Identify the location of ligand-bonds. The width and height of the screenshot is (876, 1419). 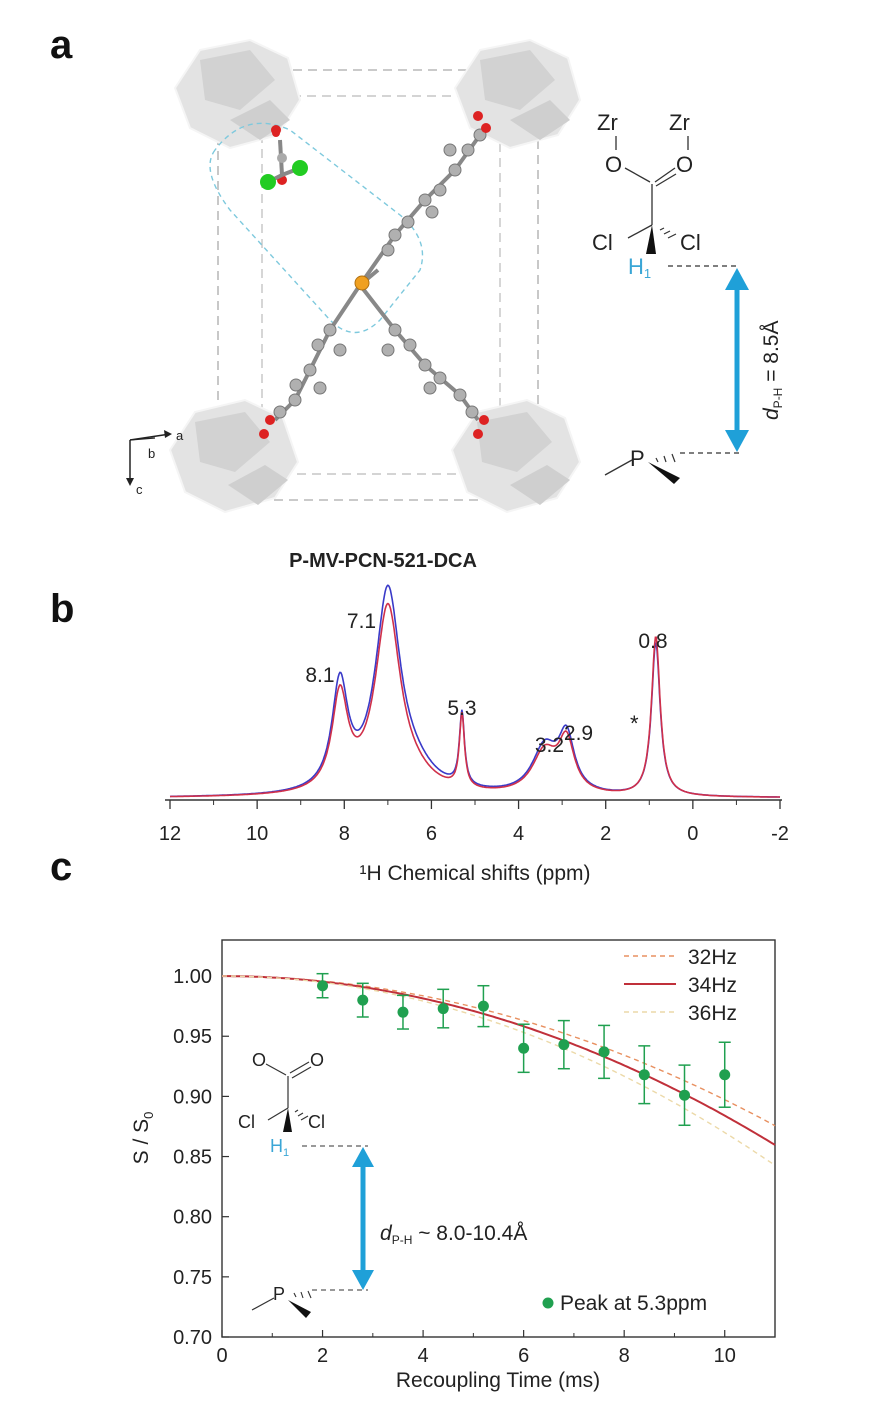
(377, 277).